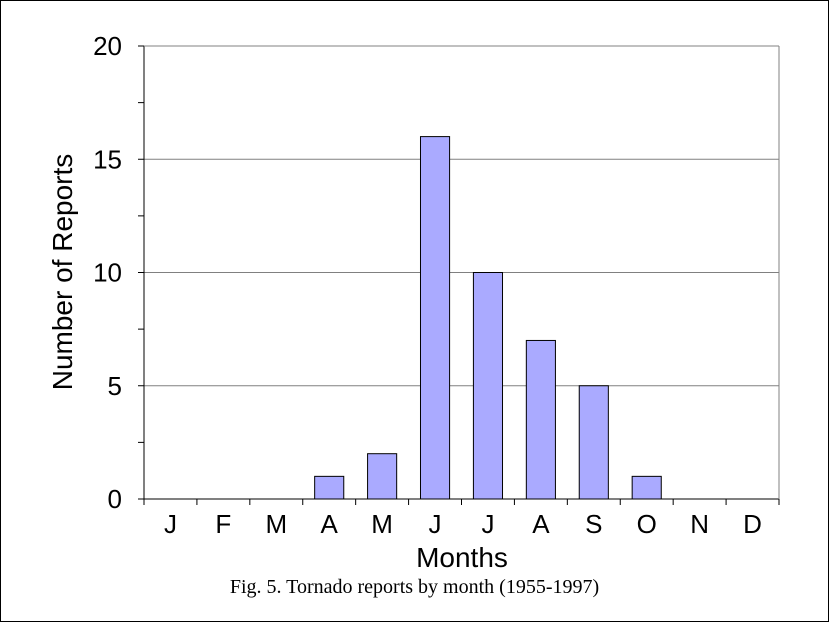 This screenshot has height=622, width=829. I want to click on x-tick-label: D, so click(752, 524).